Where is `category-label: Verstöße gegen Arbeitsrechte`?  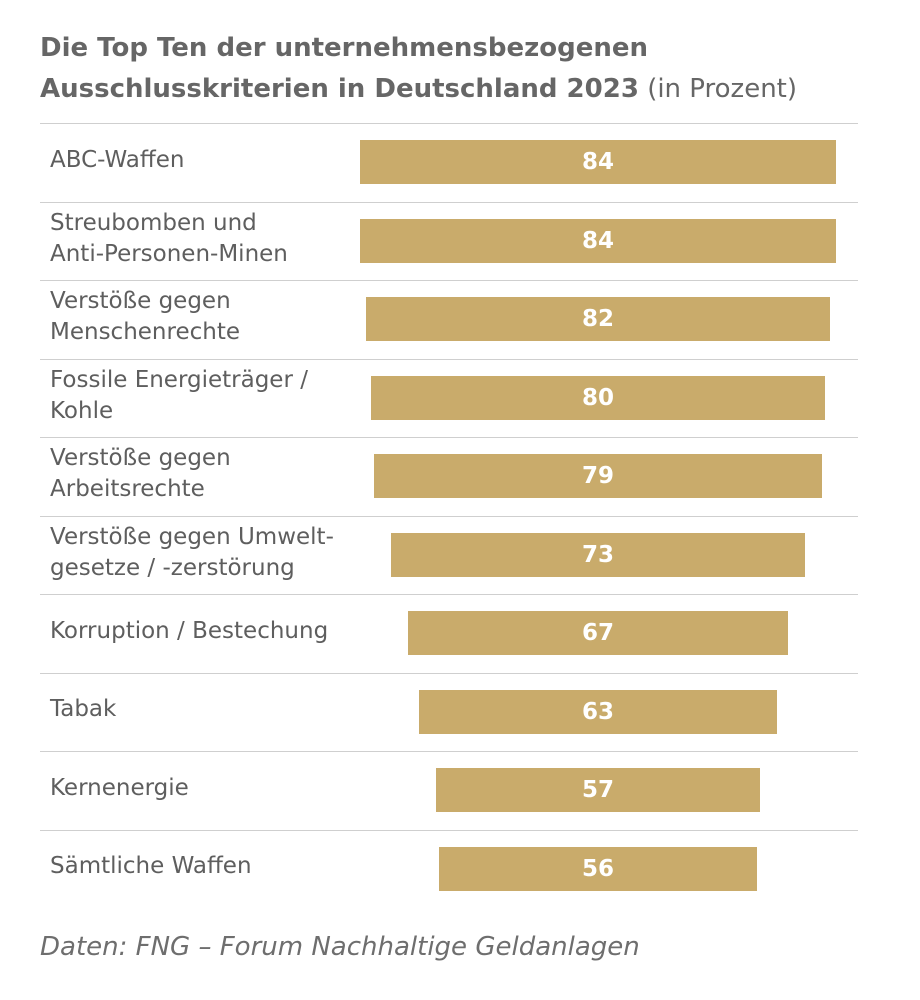
category-label: Verstöße gegen Arbeitsrechte is located at coordinates (210, 474).